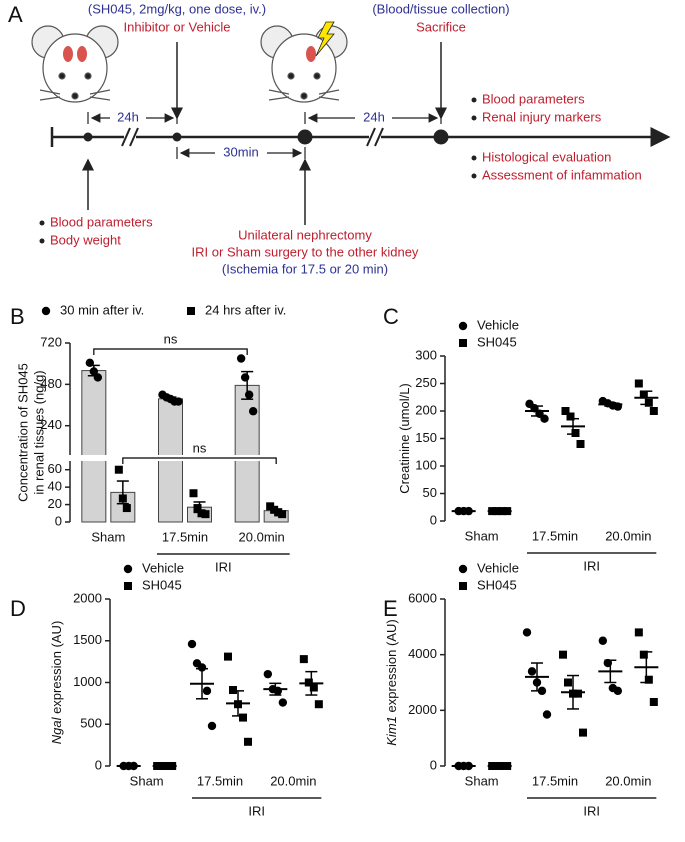  Describe the element at coordinates (101, 221) in the screenshot. I see `measure: Blood parameters` at that location.